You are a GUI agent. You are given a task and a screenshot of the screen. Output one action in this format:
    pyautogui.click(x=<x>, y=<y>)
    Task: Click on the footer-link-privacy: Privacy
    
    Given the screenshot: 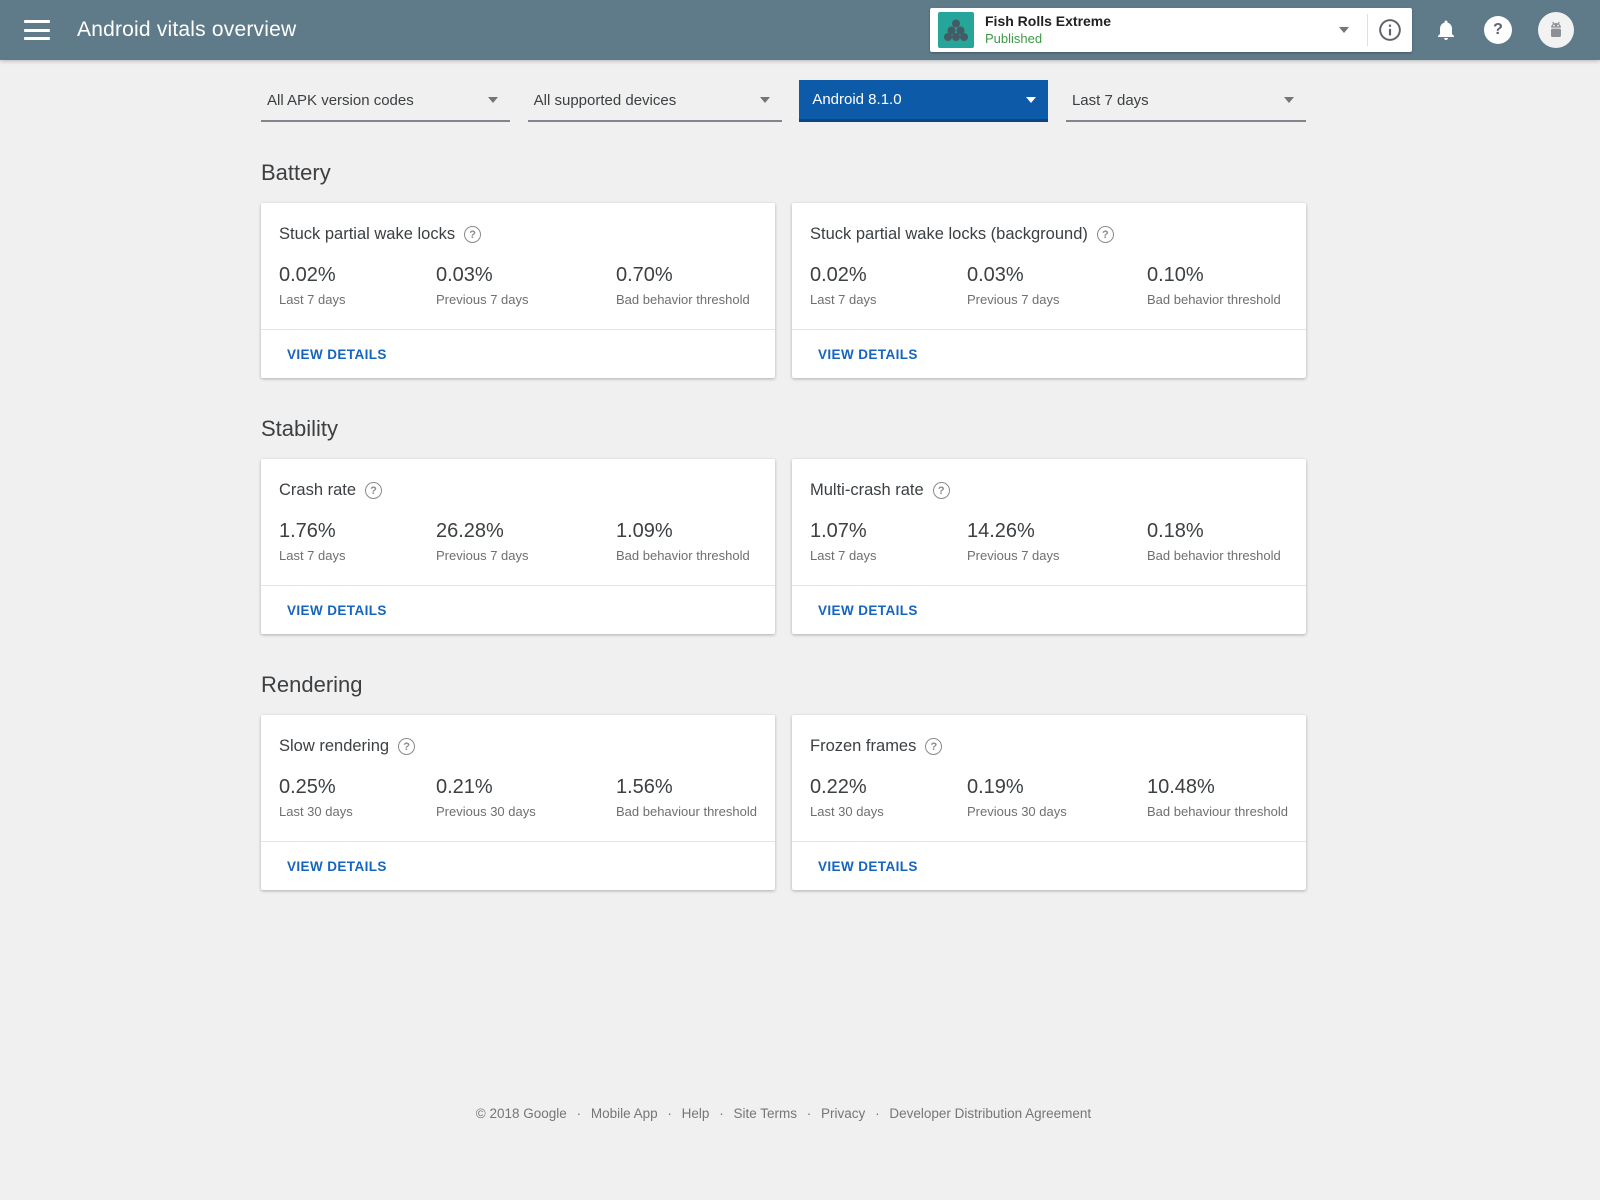 What is the action you would take?
    pyautogui.click(x=843, y=1113)
    